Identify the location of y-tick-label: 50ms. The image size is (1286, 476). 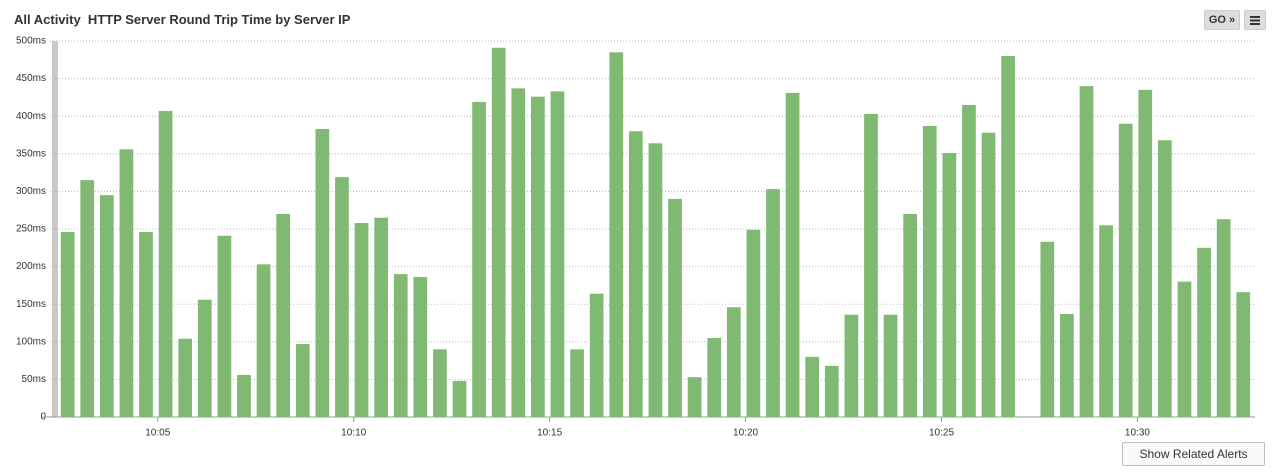
(34, 379).